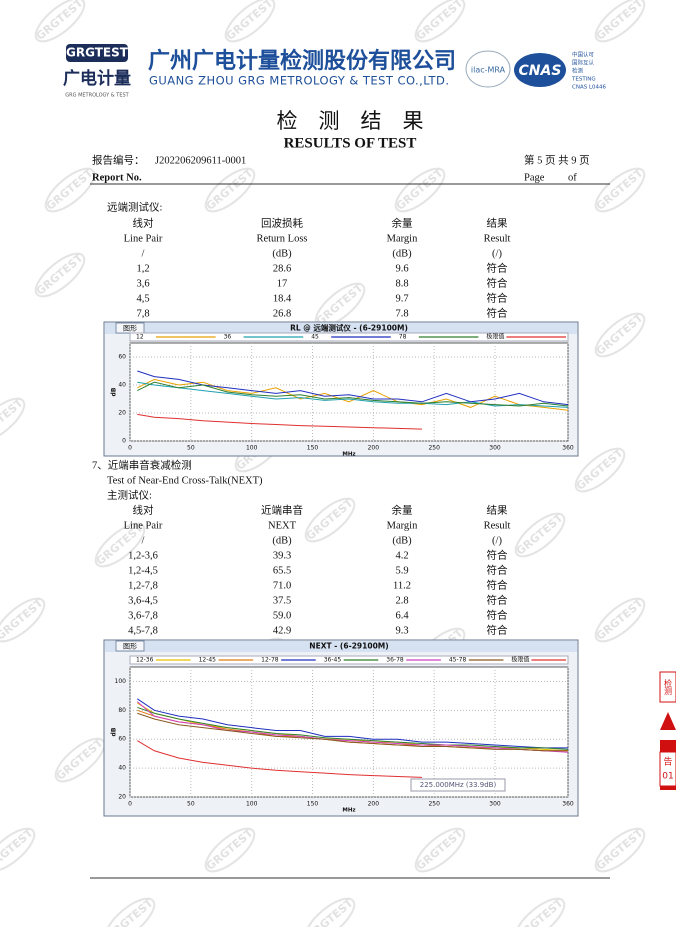 Image resolution: width=676 pixels, height=927 pixels. I want to click on menu-button, so click(130, 646).